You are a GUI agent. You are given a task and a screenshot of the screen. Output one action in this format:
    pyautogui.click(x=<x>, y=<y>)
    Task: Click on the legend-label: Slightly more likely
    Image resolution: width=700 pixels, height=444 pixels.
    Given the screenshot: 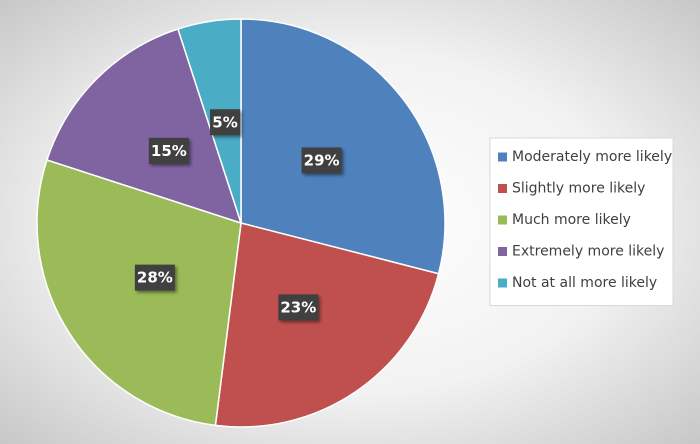 What is the action you would take?
    pyautogui.click(x=578, y=189)
    